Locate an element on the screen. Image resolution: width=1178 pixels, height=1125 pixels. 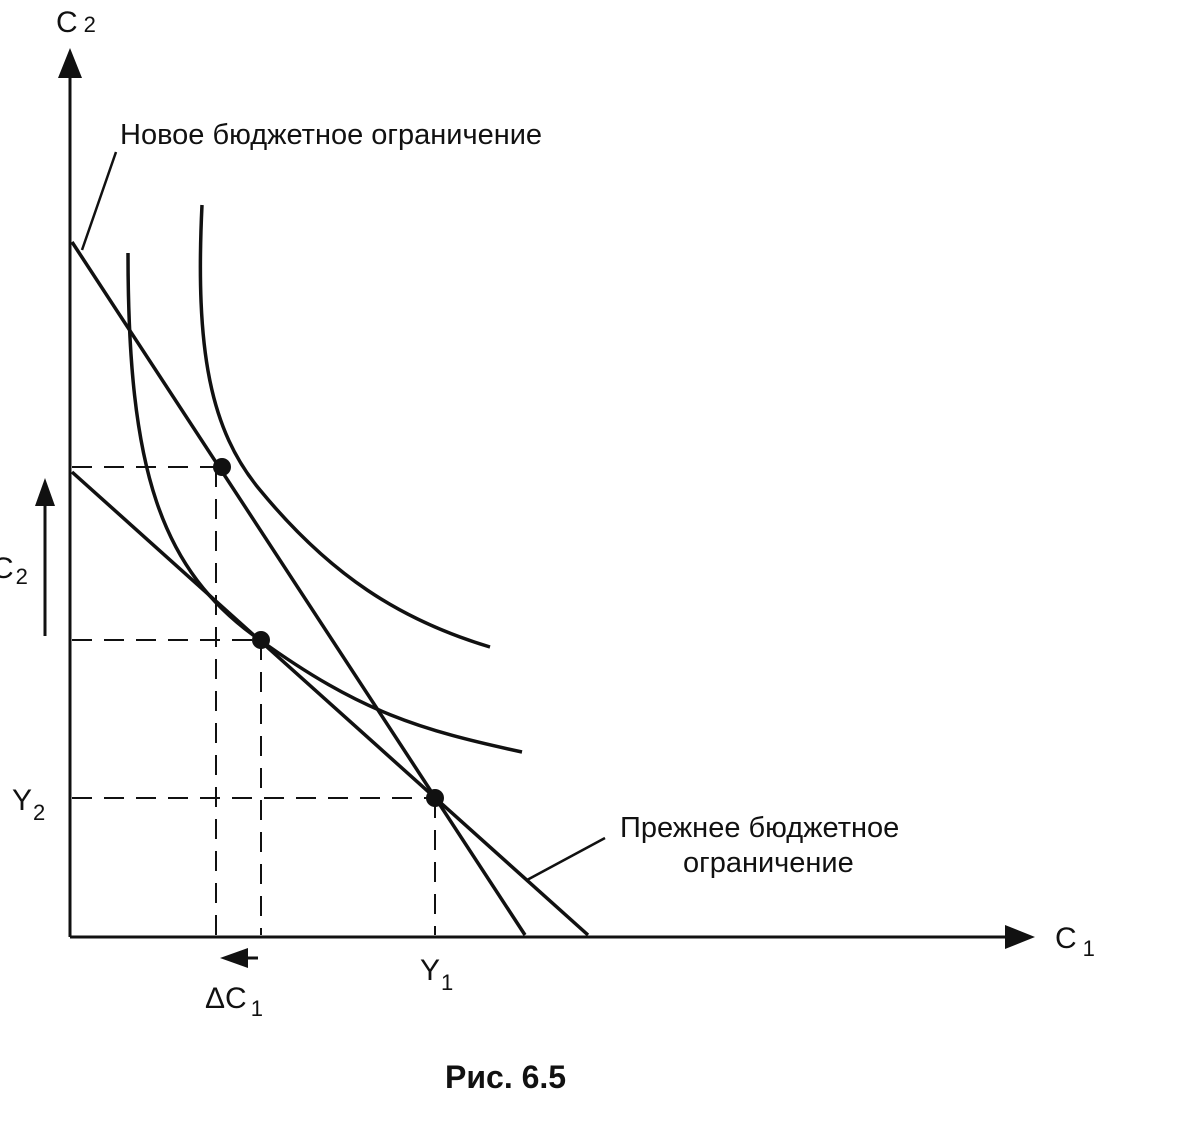
delta-c1-label: ΔC 1 is located at coordinates (234, 1001).